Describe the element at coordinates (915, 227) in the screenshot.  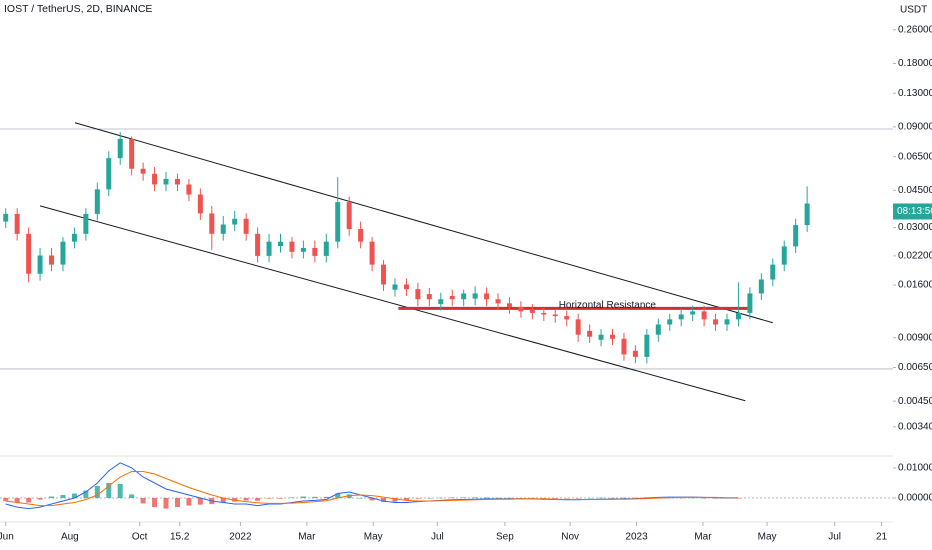
I see `y-tick-label: 0.03000` at that location.